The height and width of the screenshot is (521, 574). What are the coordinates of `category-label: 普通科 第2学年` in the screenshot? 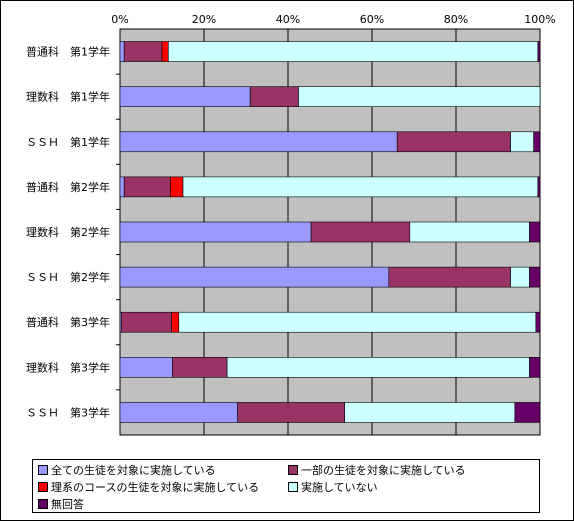 It's located at (68, 187).